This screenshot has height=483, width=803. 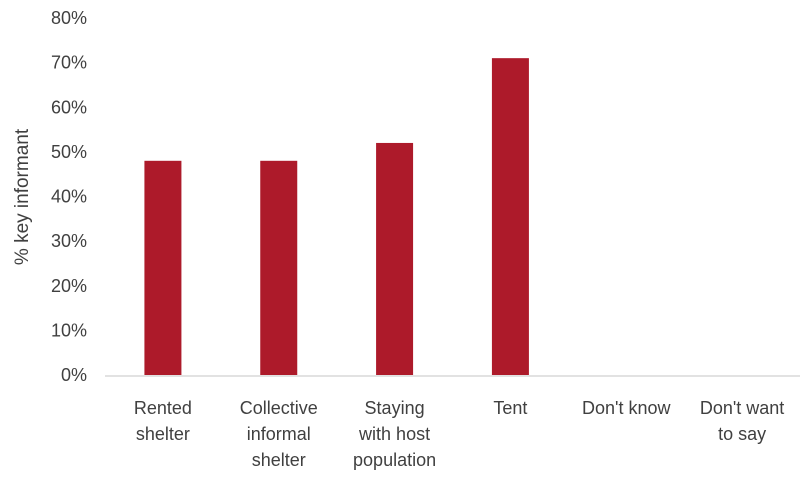 I want to click on y-tick-label: 50%, so click(x=69, y=152).